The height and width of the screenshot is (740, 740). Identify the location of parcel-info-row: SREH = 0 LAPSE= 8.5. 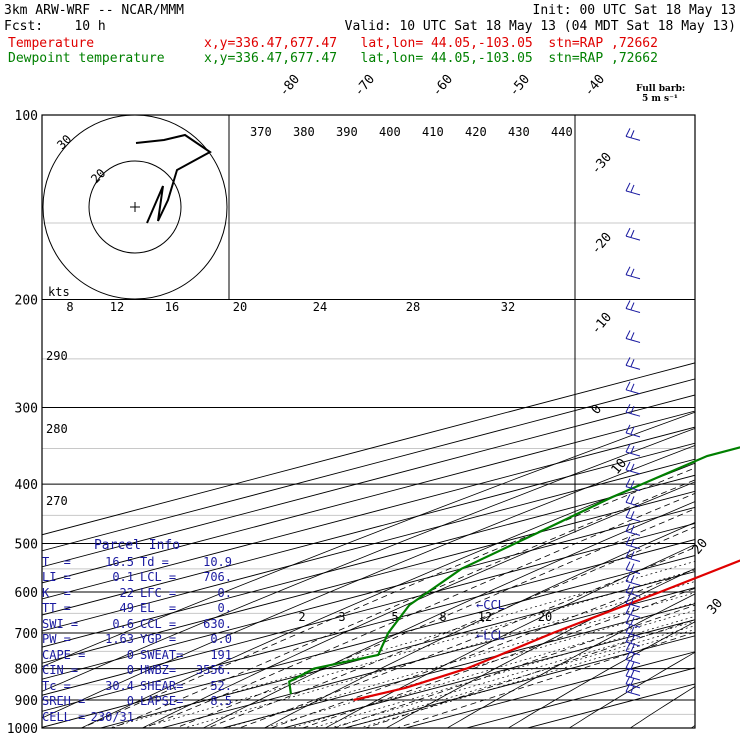
(137, 702).